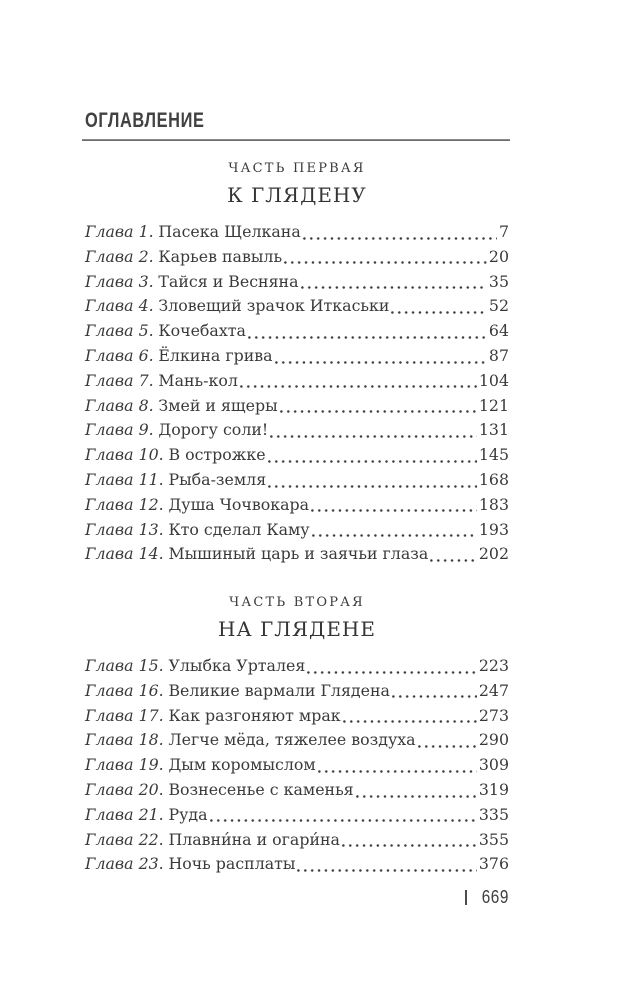 The width and height of the screenshot is (619, 1000). Describe the element at coordinates (119, 256) in the screenshot. I see `chapter-label: Глава 2.` at that location.